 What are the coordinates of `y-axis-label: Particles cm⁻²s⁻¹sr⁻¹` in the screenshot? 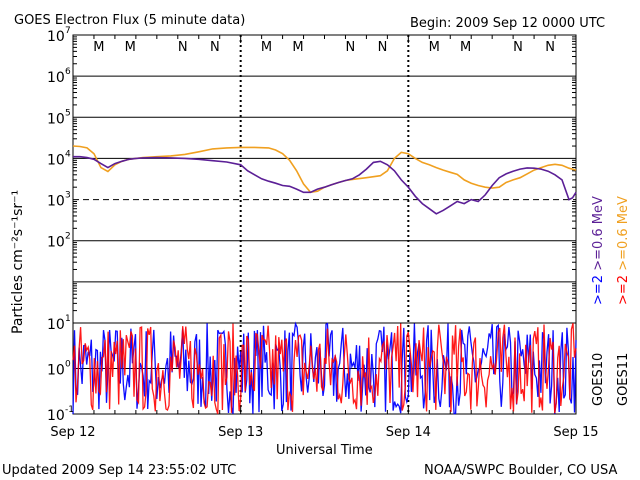 It's located at (18, 262).